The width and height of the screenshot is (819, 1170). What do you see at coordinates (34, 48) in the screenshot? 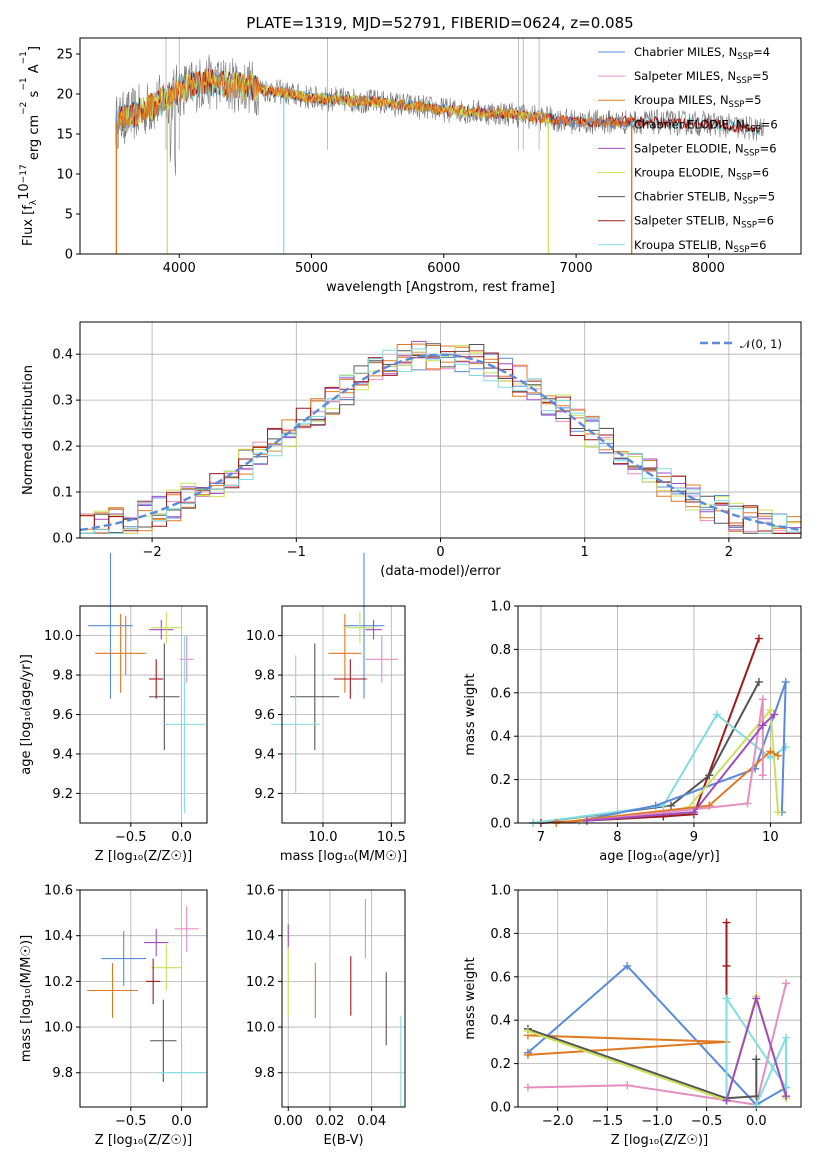
I see `y-axis-label-part: ]` at bounding box center [34, 48].